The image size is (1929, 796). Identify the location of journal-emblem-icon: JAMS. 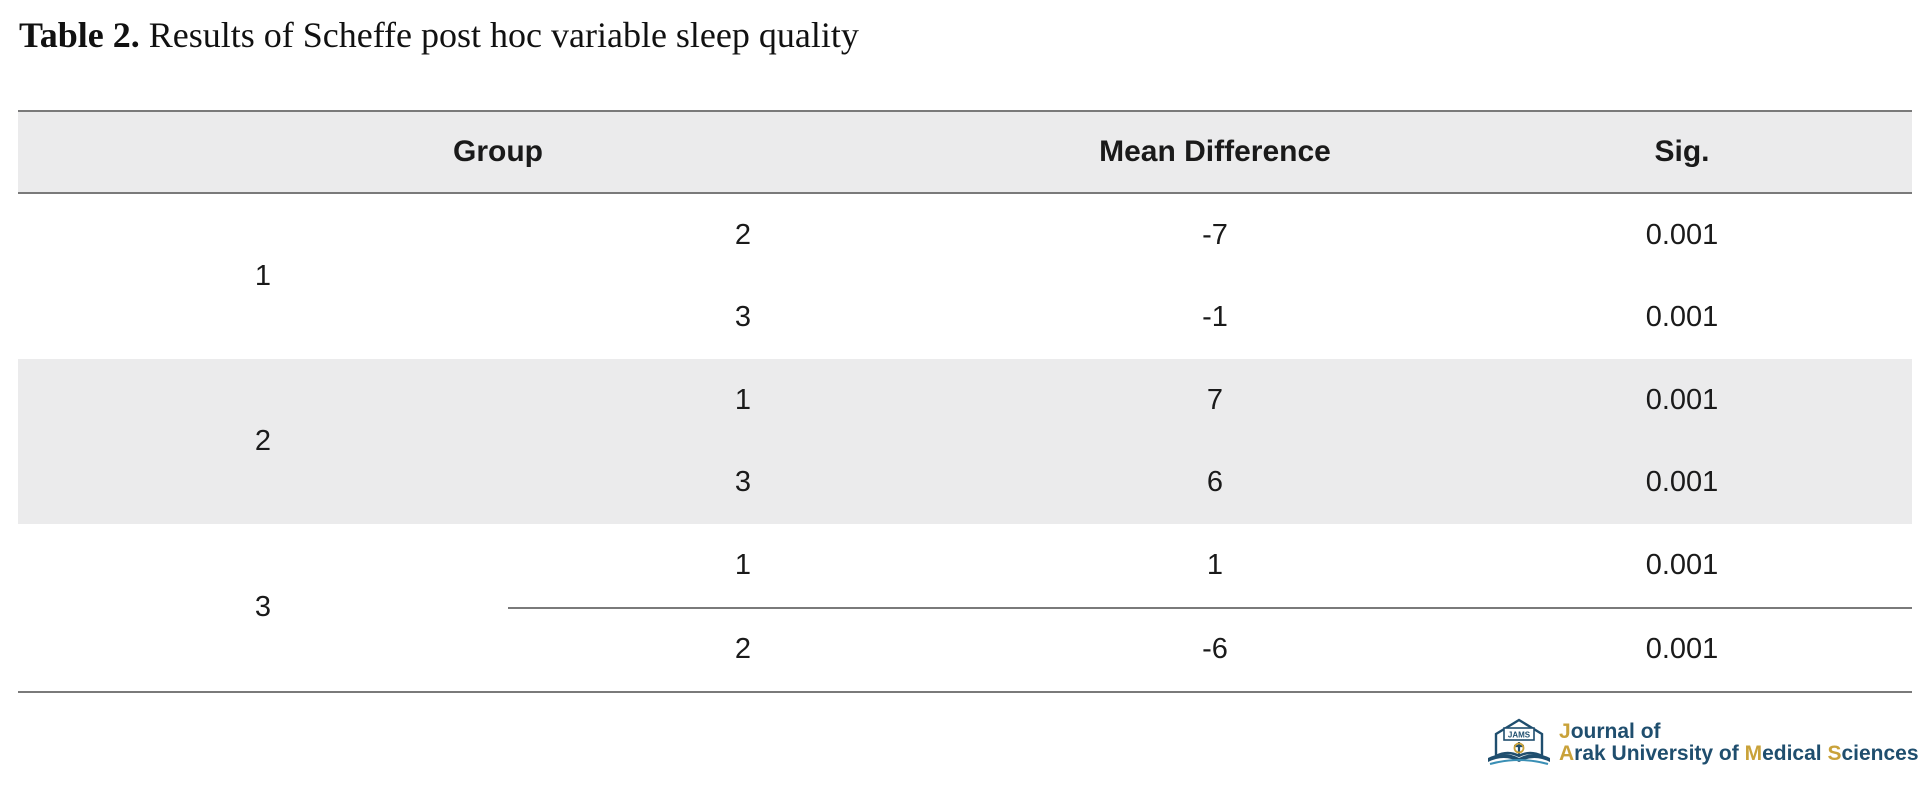
(1519, 741).